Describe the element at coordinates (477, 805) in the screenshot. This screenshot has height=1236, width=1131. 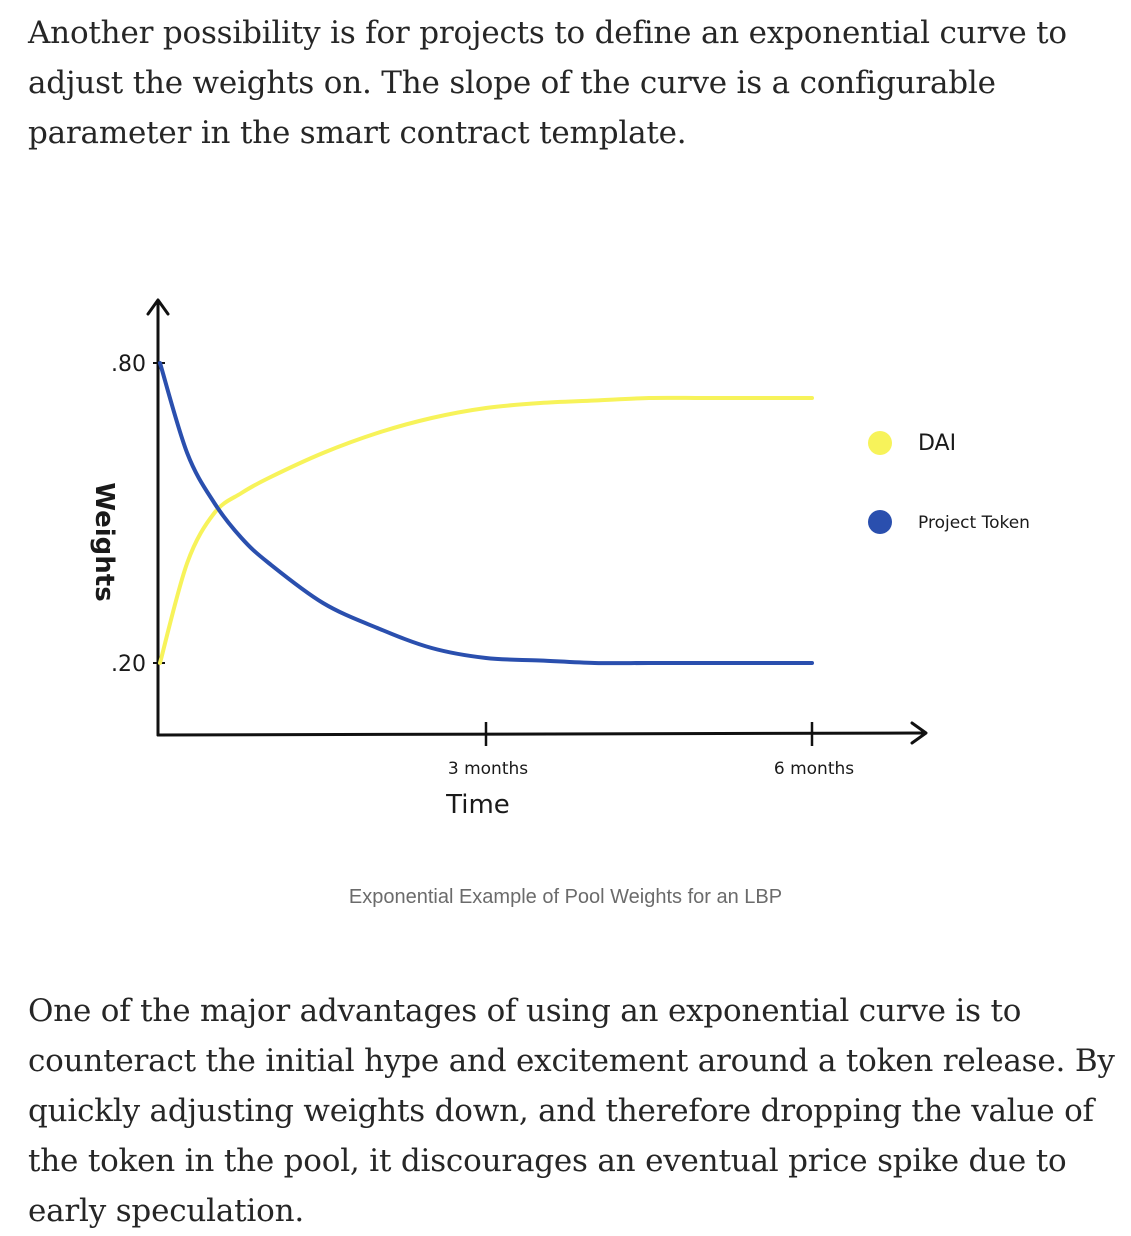
I see `x-axis-title: Time` at that location.